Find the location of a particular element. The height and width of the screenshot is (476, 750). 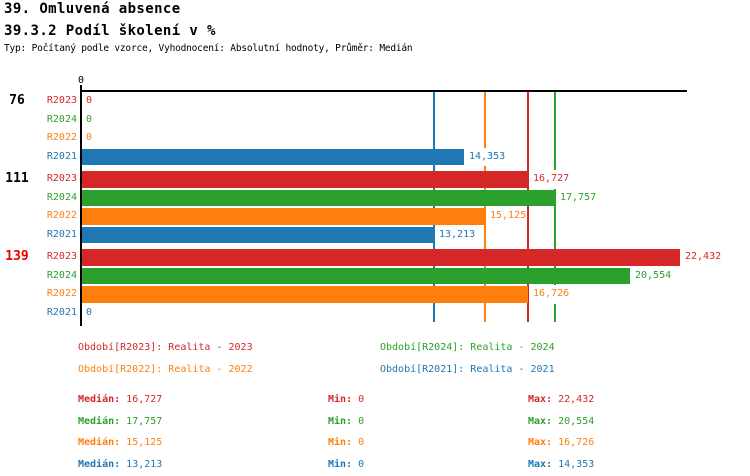

stat-min-r2021: Min: 0 is located at coordinates (346, 464).